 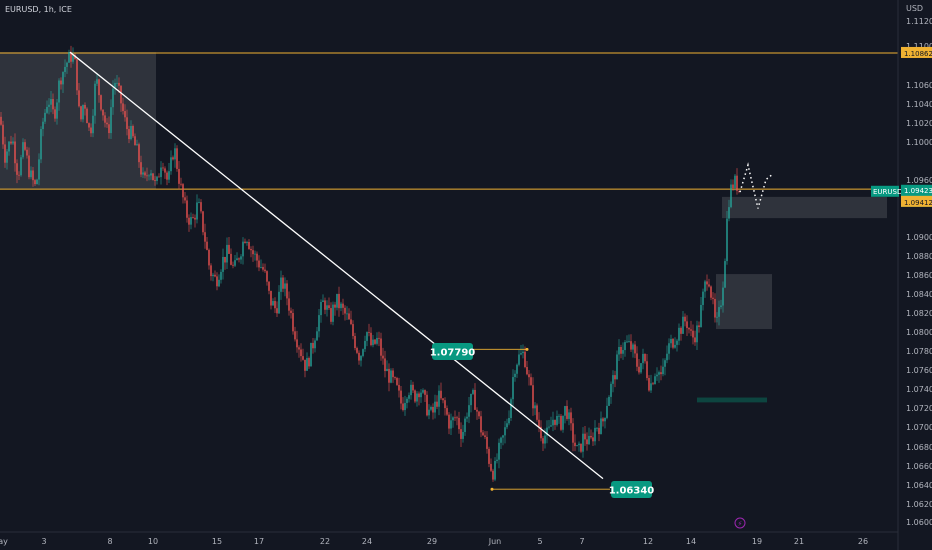 I want to click on low-1.06340-label-text: 1.06340, so click(x=632, y=491).